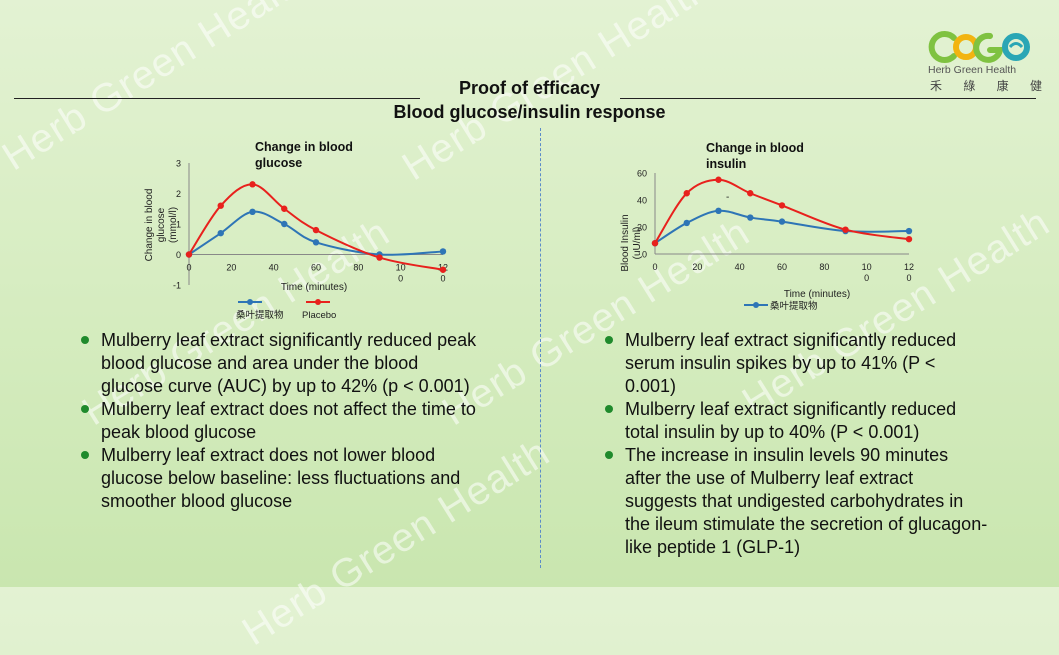  Describe the element at coordinates (304, 147) in the screenshot. I see `glucose-chart-title-line1: Change in blood` at that location.